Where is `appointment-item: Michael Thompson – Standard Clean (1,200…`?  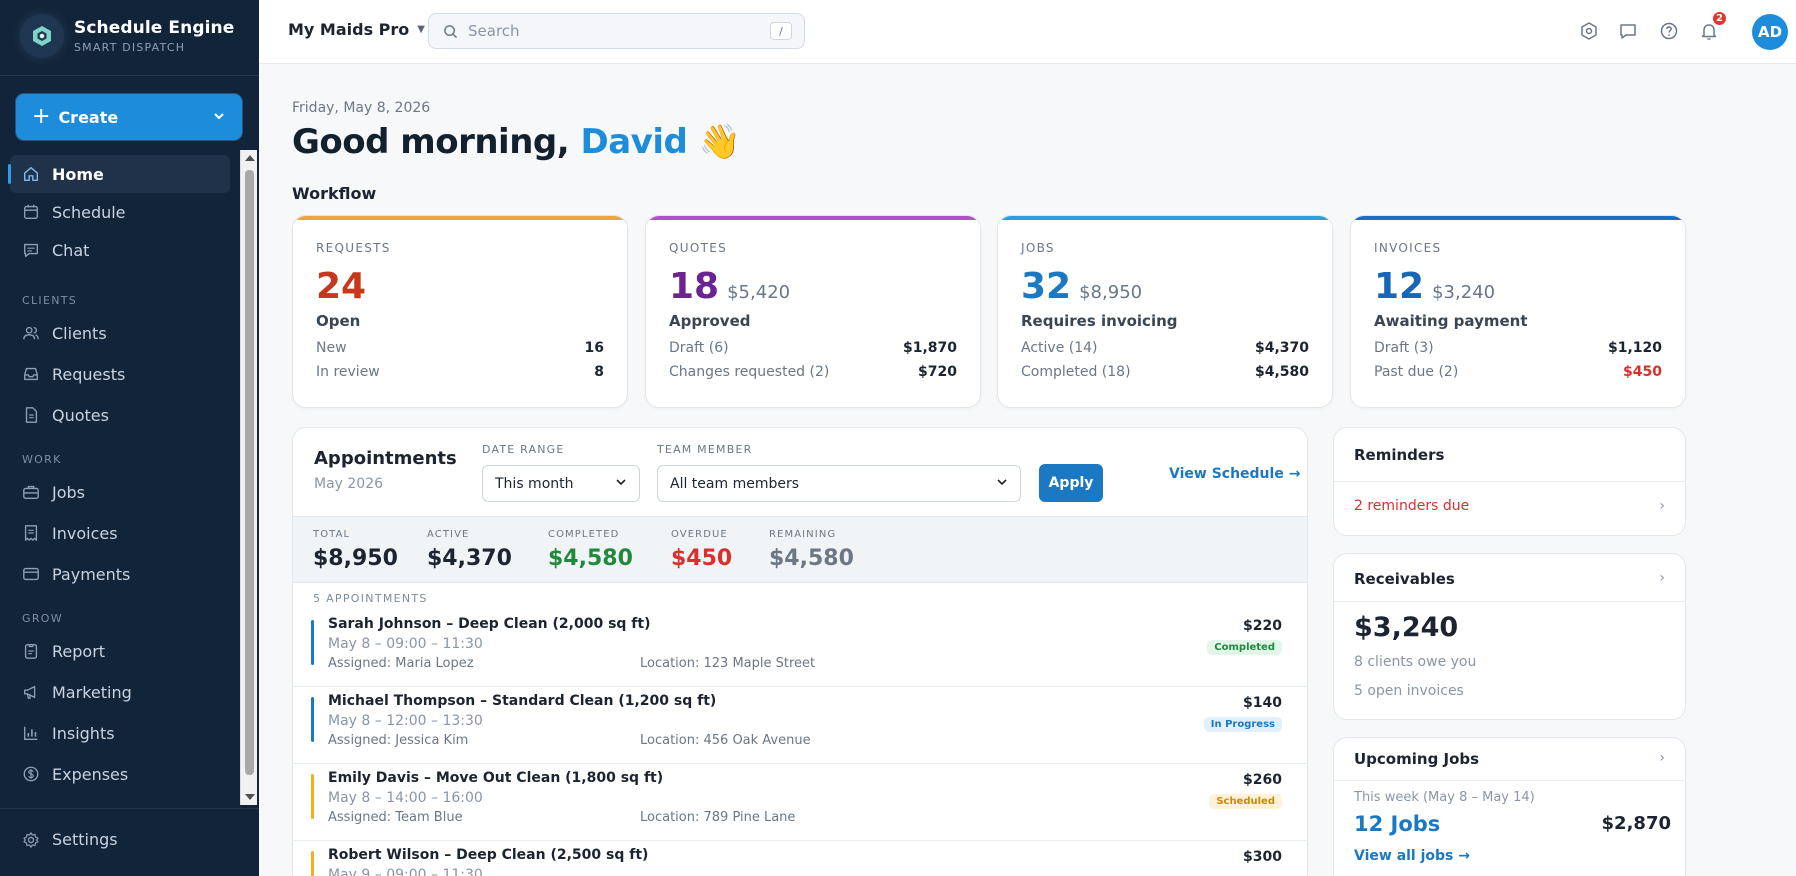
appointment-item: Michael Thompson – Standard Clean (1,200… is located at coordinates (800, 725).